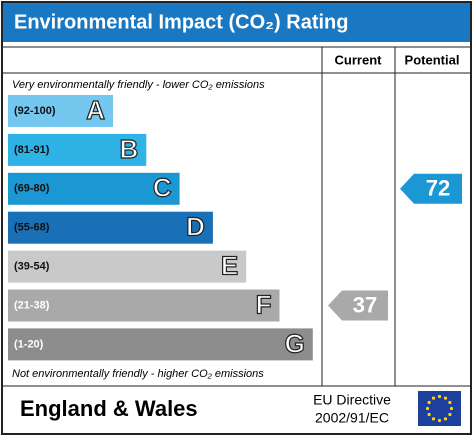 This screenshot has width=474, height=437. Describe the element at coordinates (162, 188) in the screenshot. I see `band-letter: C` at that location.